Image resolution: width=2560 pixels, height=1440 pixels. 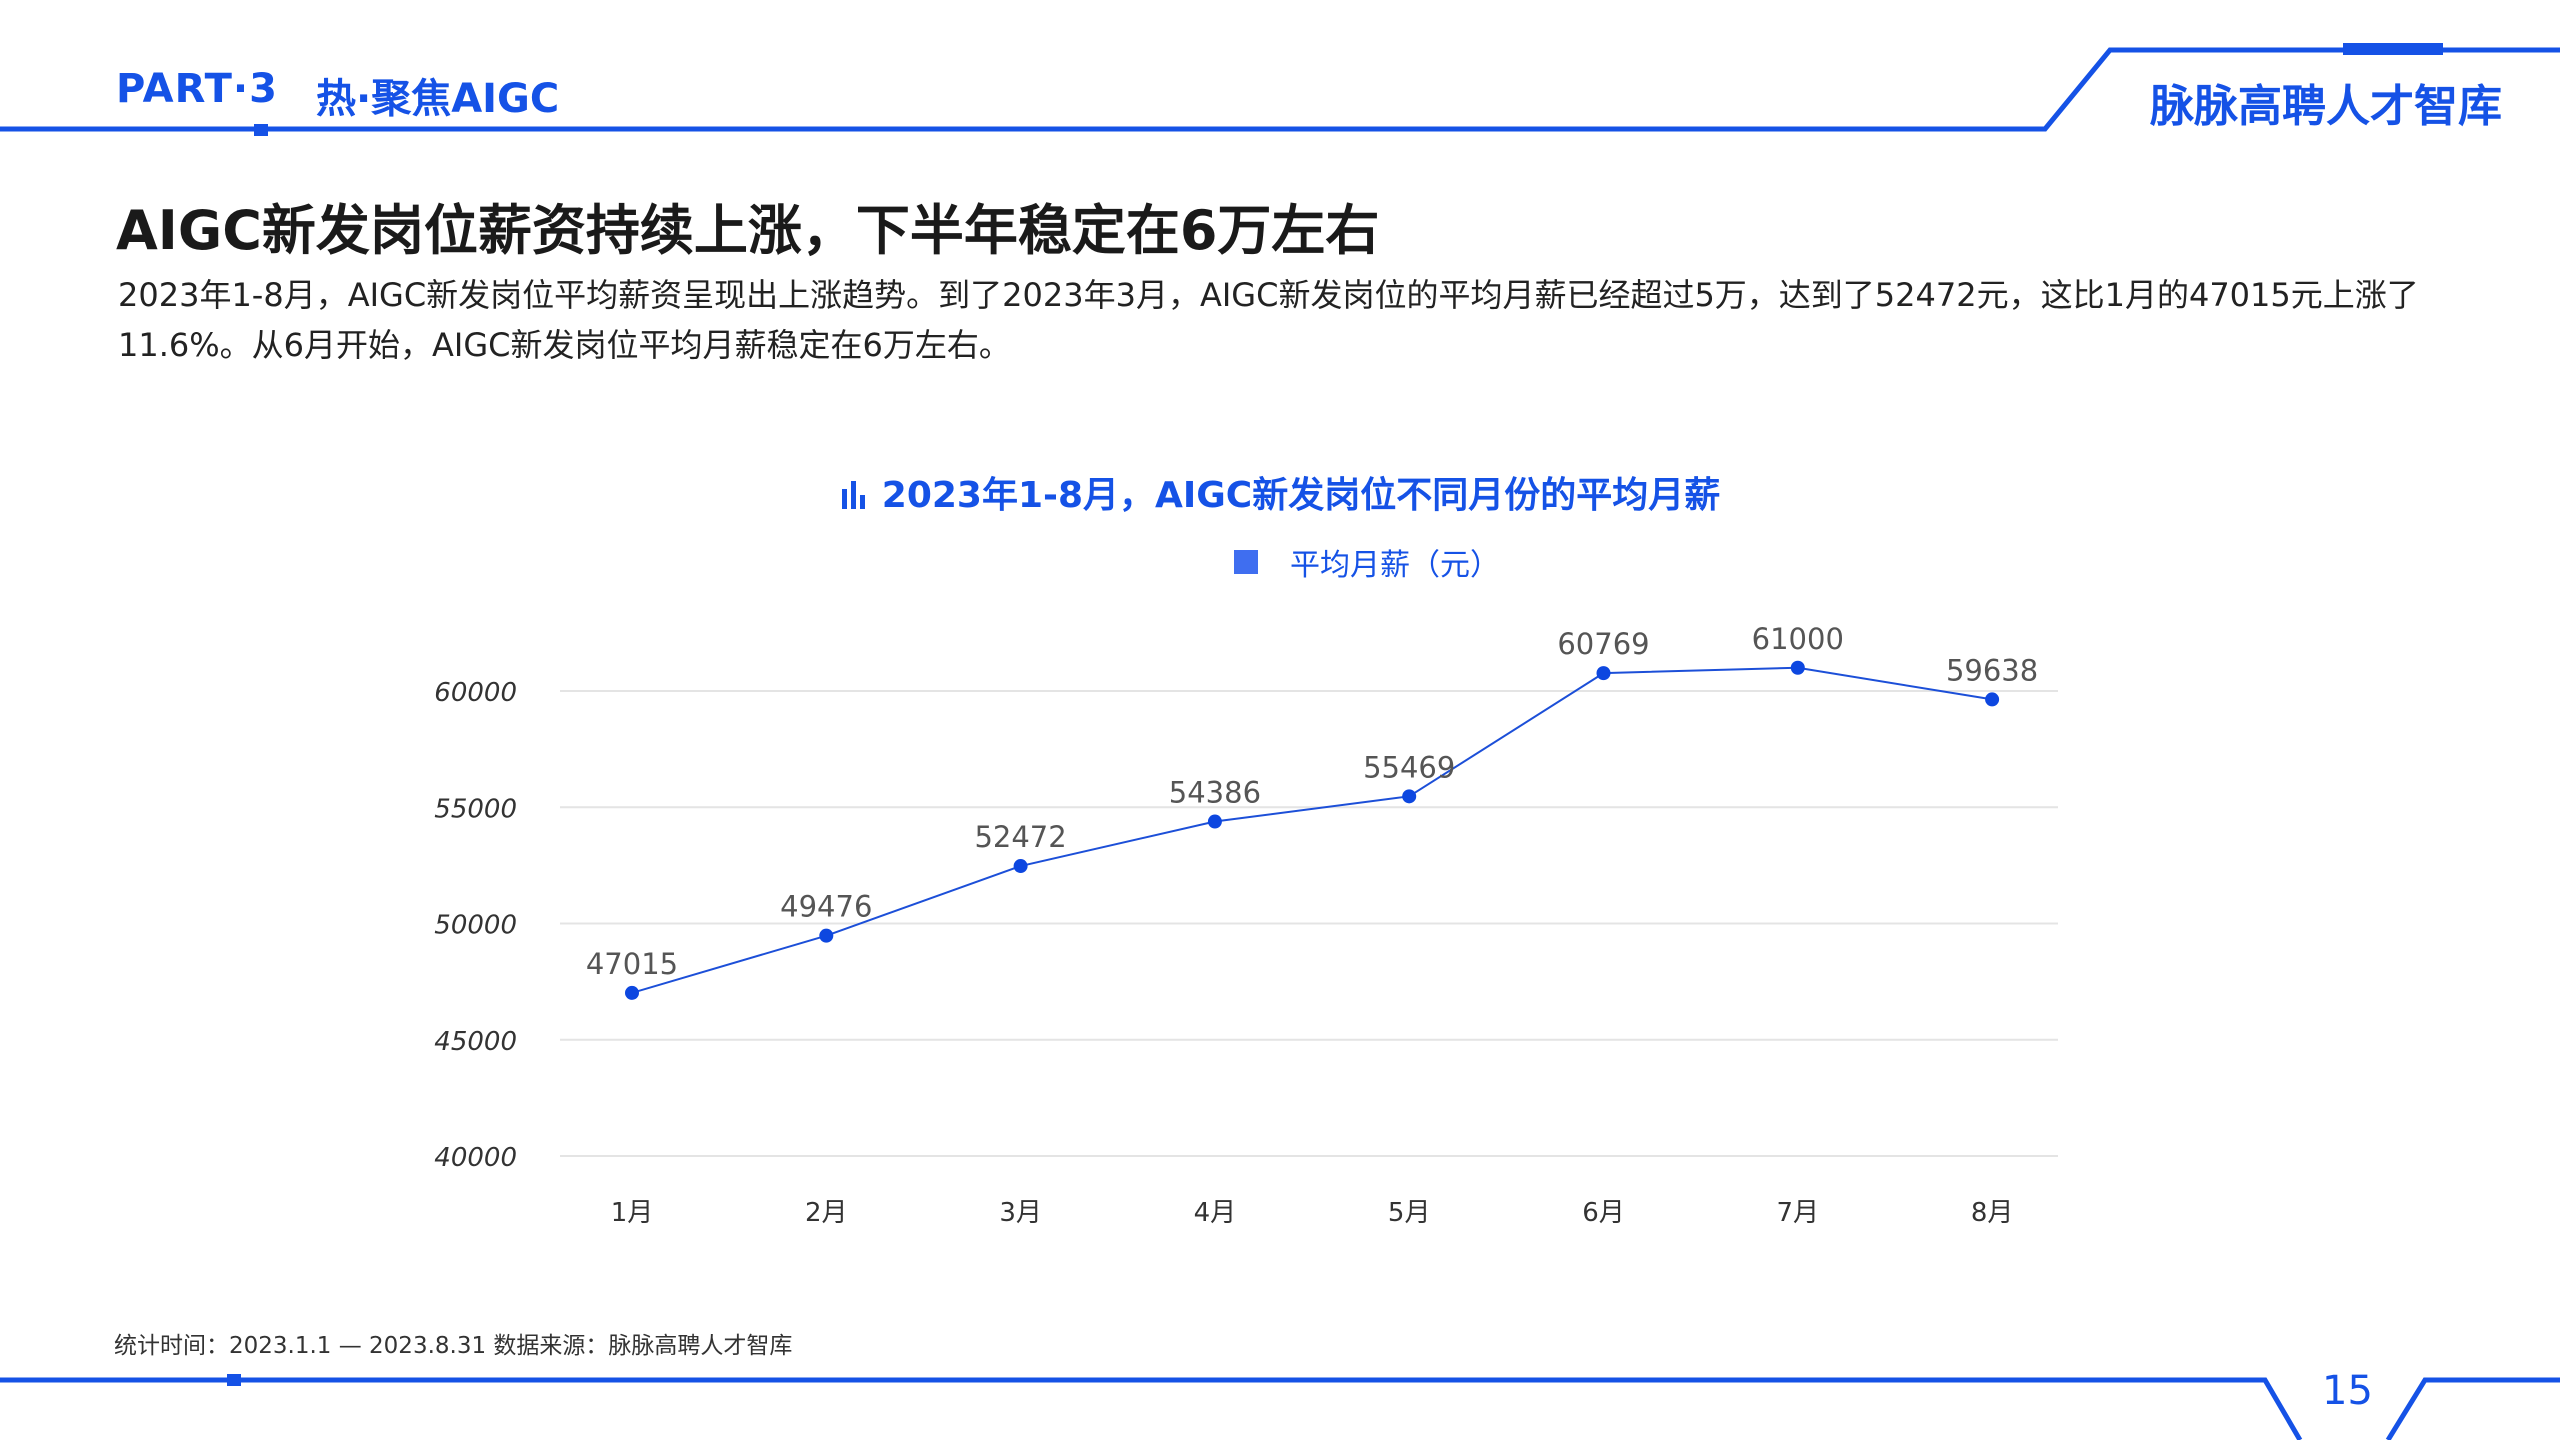 What do you see at coordinates (1992, 1213) in the screenshot?
I see `x-tick-label: 8月` at bounding box center [1992, 1213].